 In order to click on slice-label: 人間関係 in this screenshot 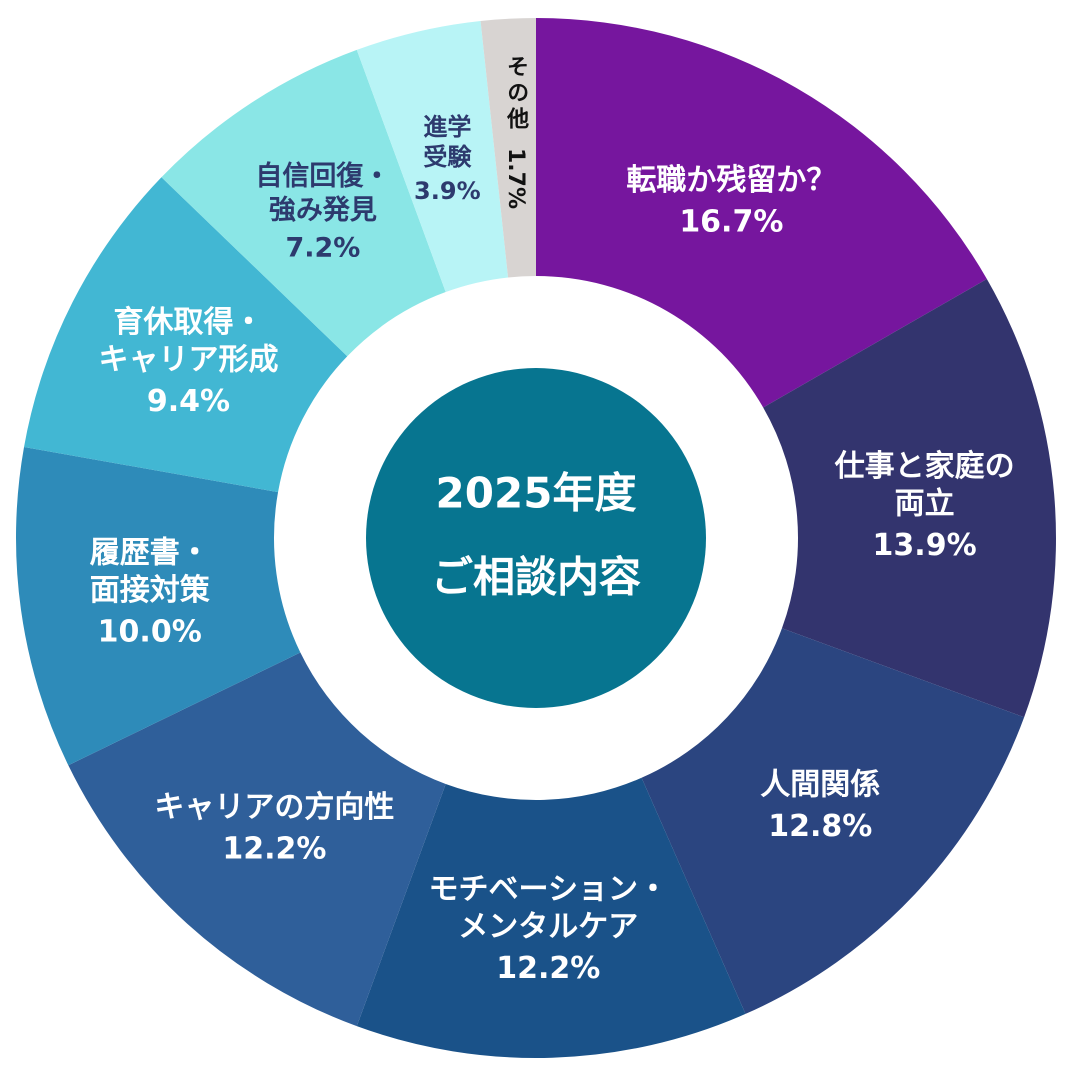, I will do `click(820, 785)`.